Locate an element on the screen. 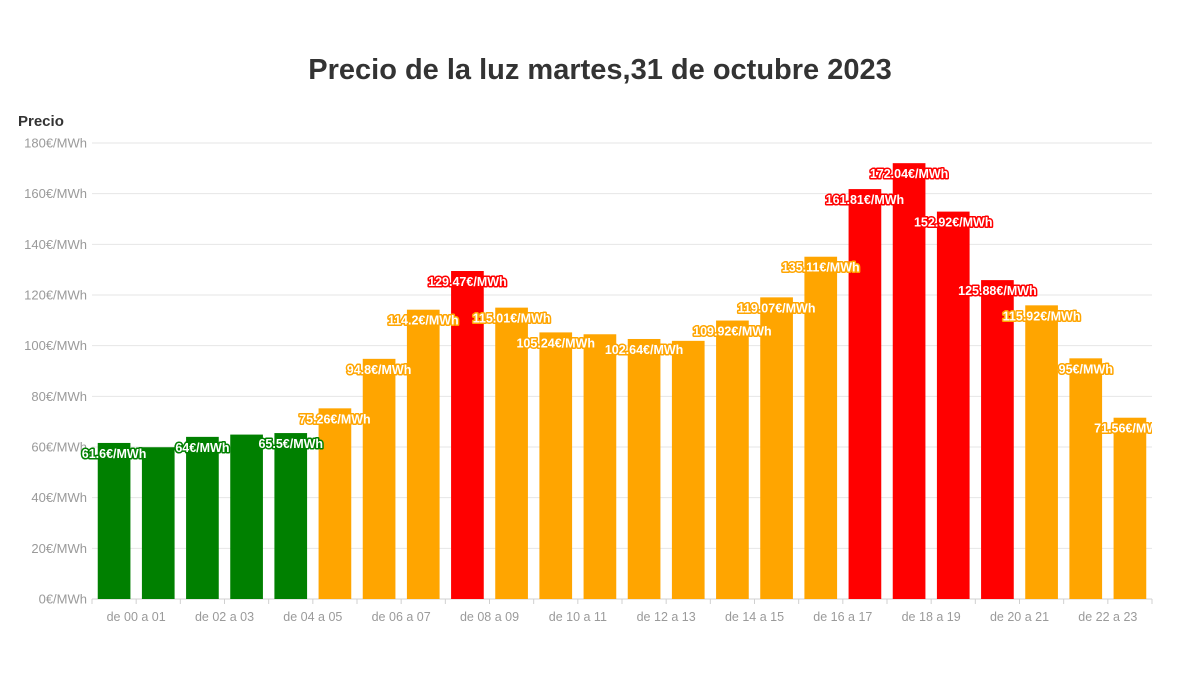 Image resolution: width=1200 pixels, height=675 pixels. x-tick-label: de 18 a 19 is located at coordinates (931, 617).